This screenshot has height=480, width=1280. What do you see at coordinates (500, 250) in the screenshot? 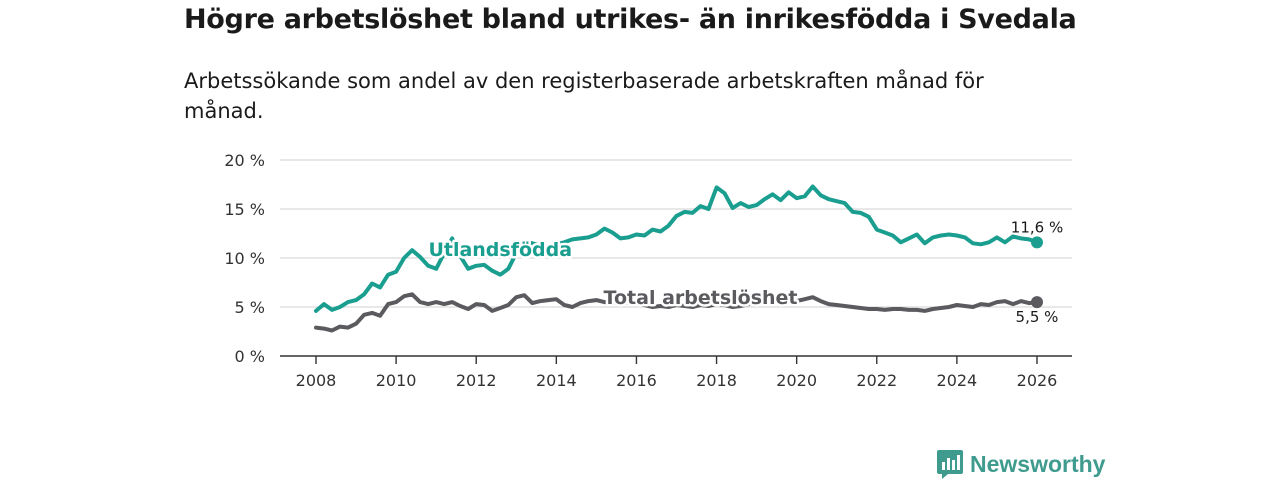
I see `series-label-utlandsf-dda: Utlandsfödda` at bounding box center [500, 250].